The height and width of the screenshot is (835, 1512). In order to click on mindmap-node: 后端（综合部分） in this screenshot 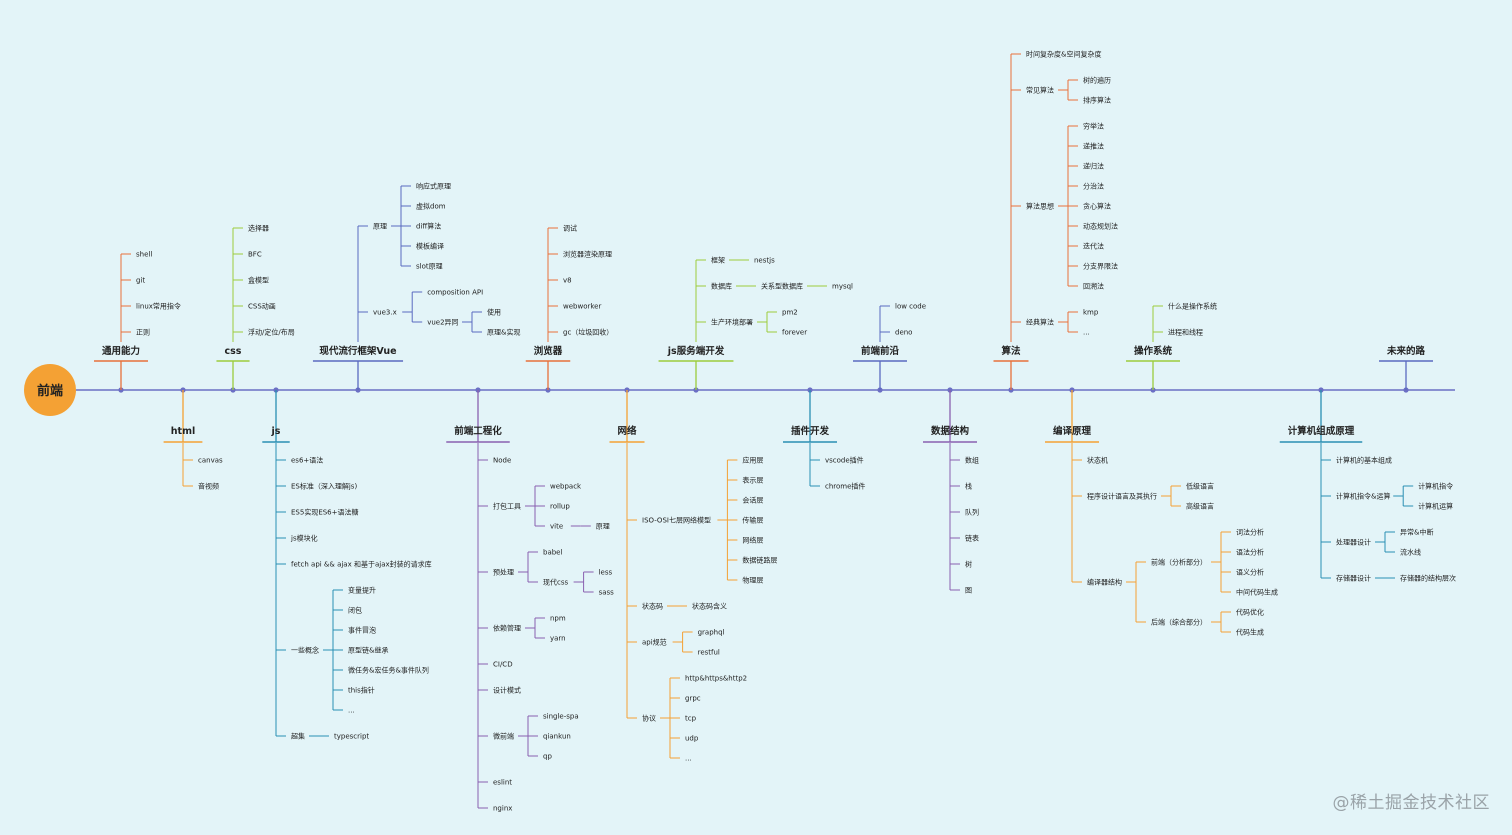, I will do `click(1179, 622)`.